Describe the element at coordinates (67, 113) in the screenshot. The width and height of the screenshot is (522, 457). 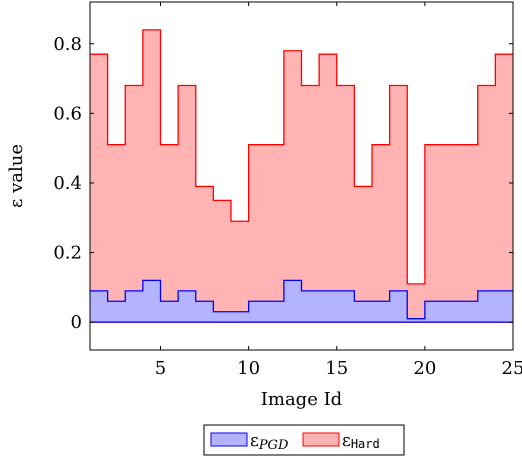
I see `y-tick-label-3: 0.6` at that location.